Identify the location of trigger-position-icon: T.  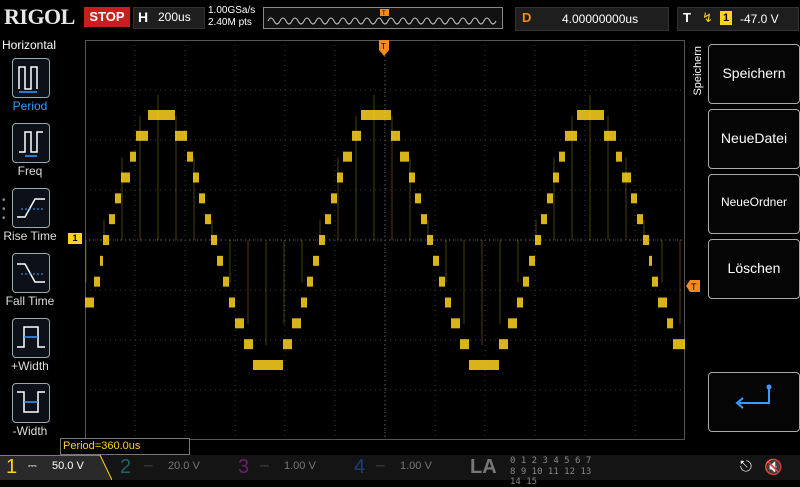
(384, 48).